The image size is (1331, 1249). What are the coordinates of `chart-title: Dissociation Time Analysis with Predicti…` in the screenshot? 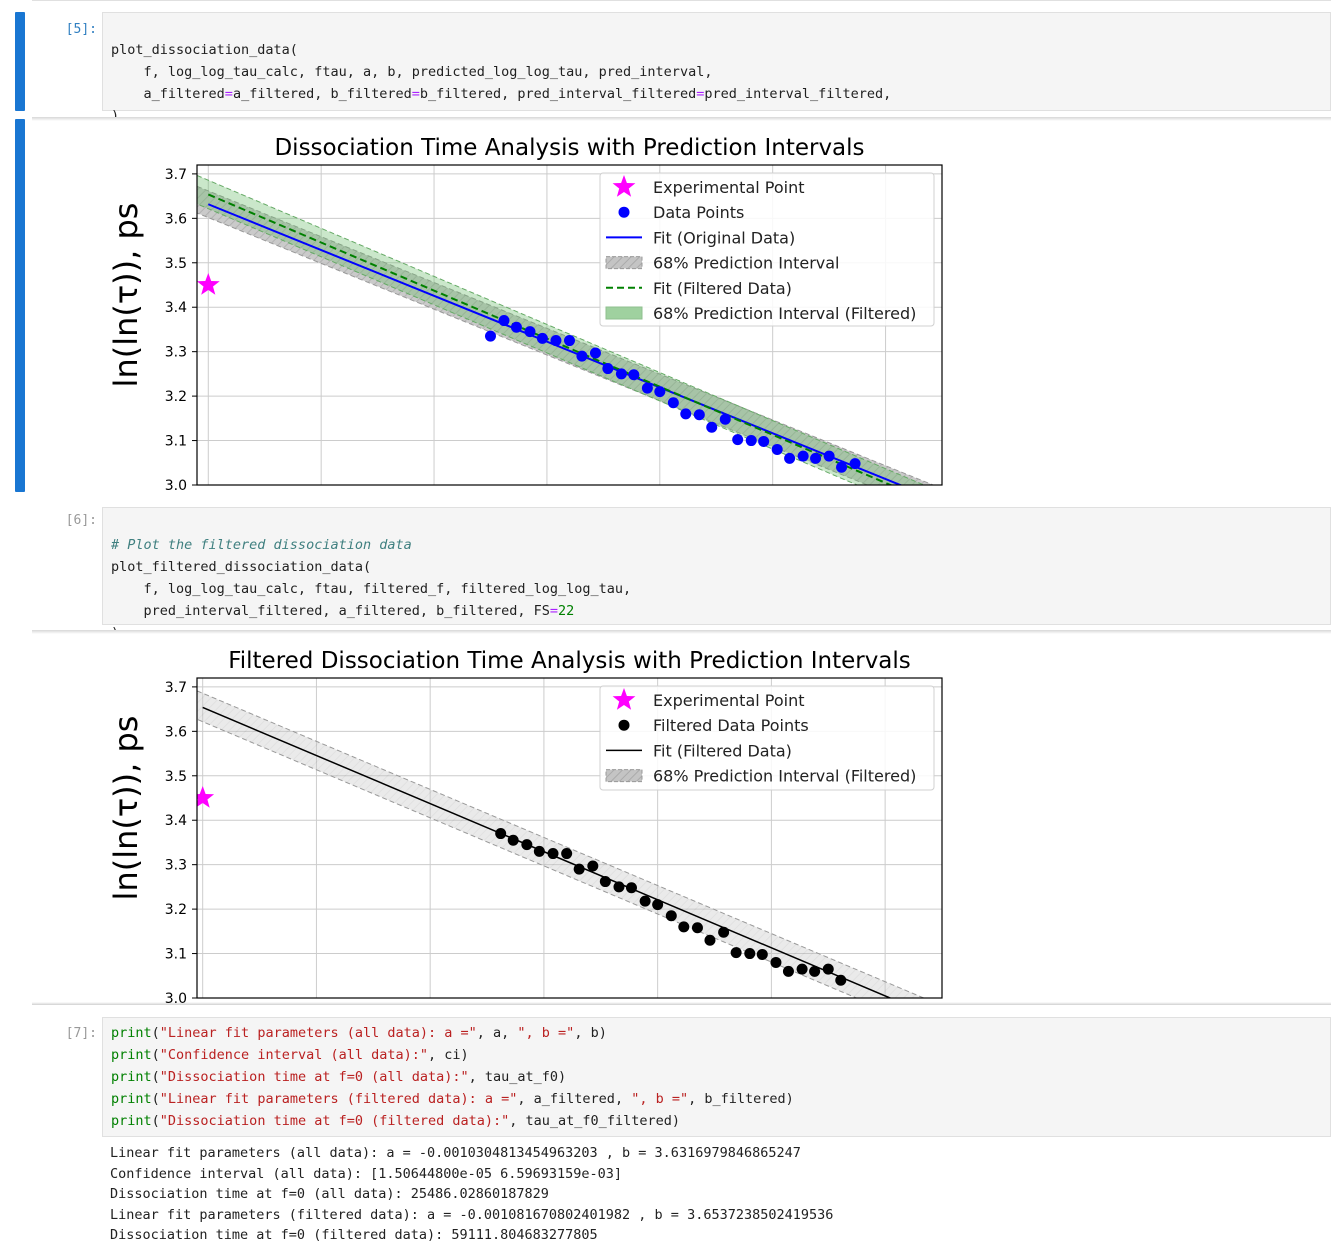 It's located at (569, 148).